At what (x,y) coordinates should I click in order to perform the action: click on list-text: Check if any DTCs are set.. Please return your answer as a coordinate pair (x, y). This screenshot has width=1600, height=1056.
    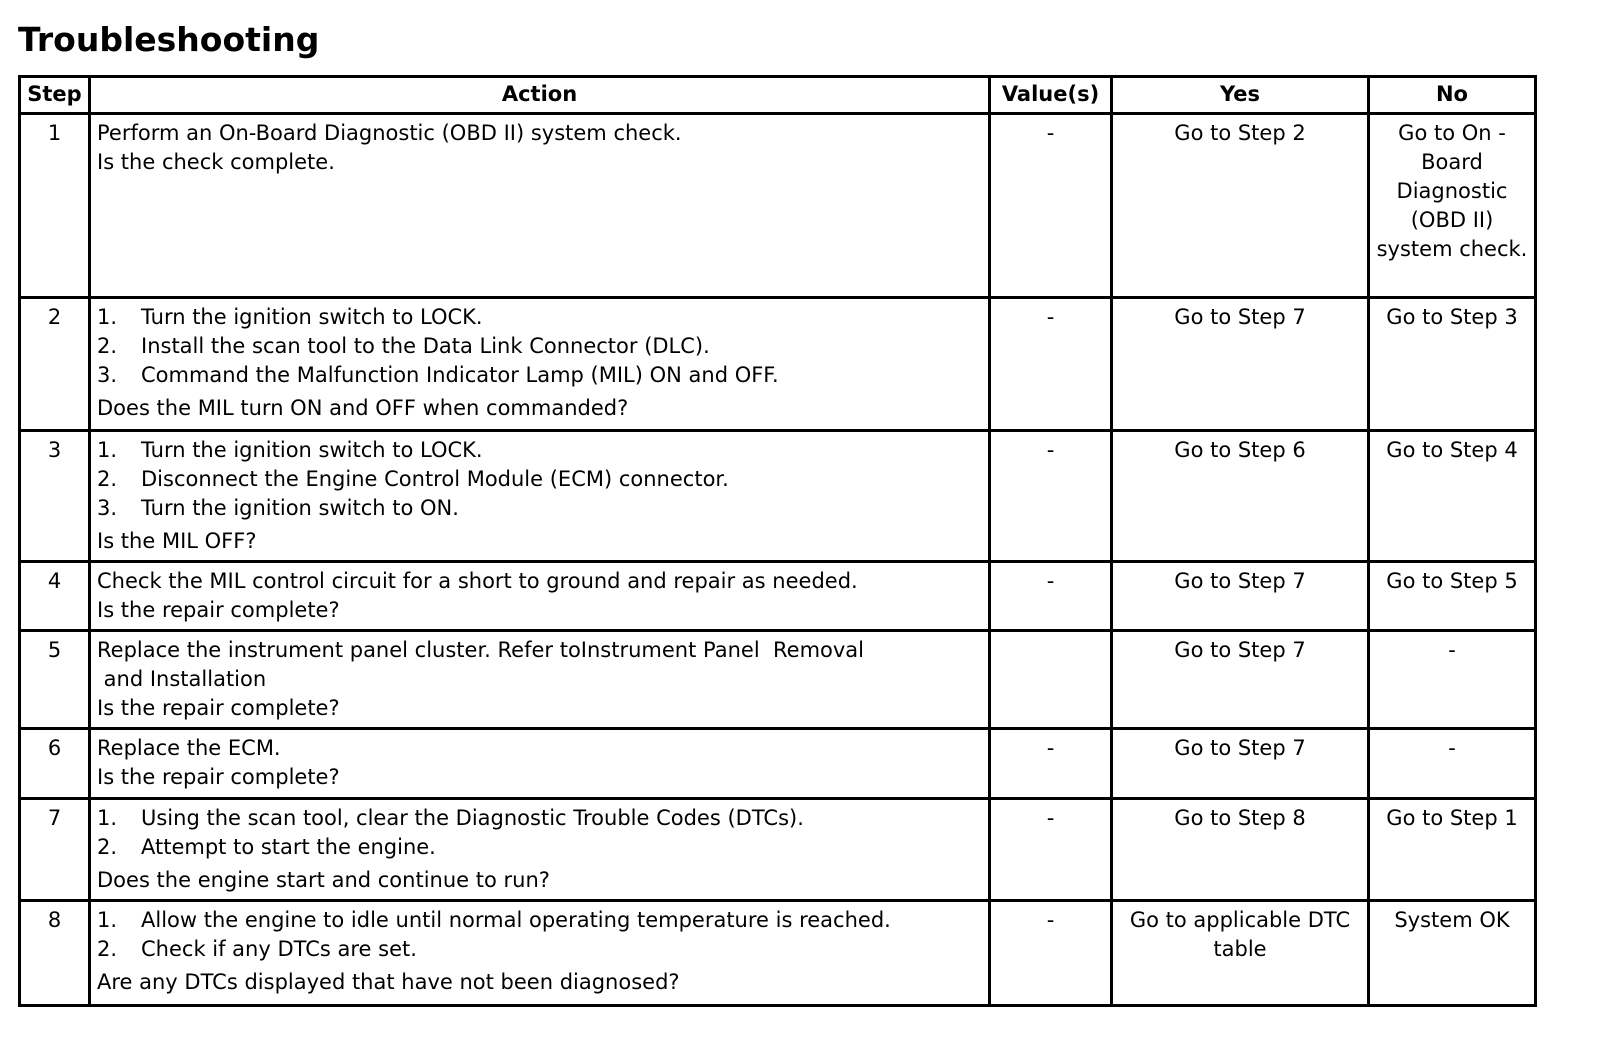
    Looking at the image, I should click on (279, 949).